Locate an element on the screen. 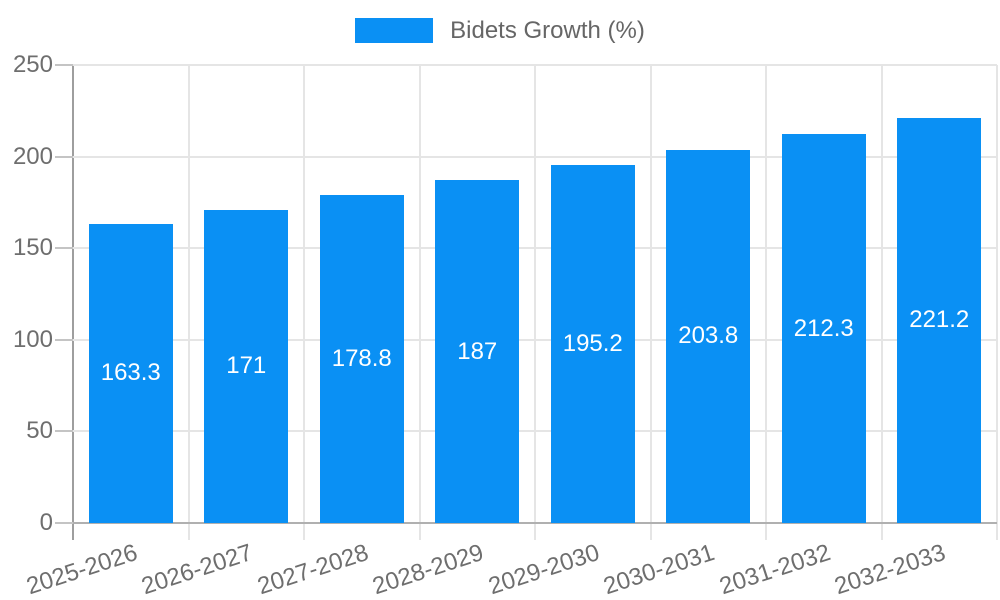 The image size is (1000, 600). bar-value-label: 212.3 is located at coordinates (823, 328).